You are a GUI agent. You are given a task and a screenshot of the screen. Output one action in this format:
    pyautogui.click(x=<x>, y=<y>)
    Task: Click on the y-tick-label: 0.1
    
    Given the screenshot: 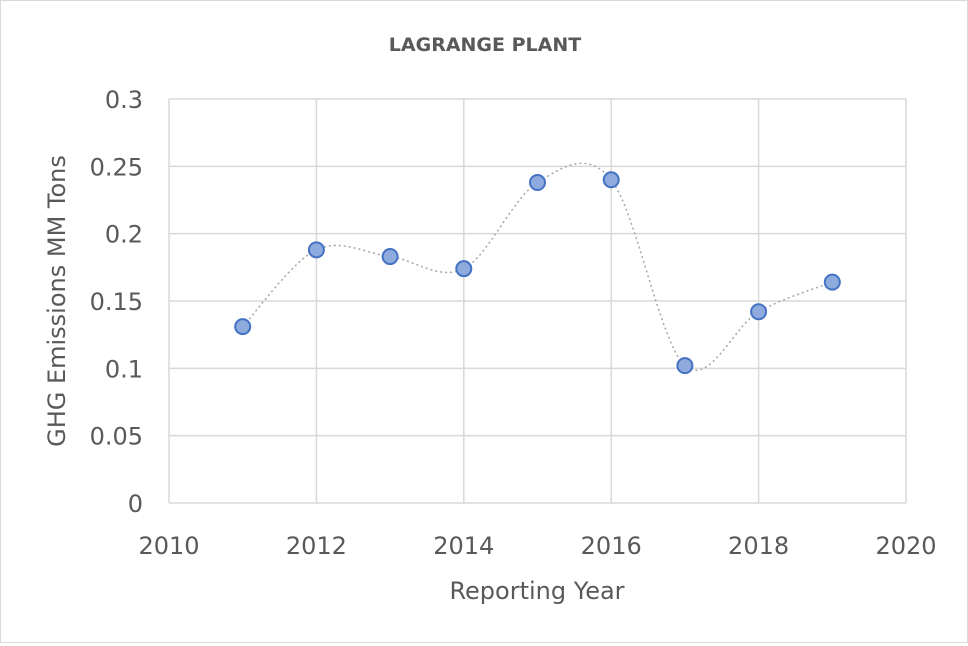 What is the action you would take?
    pyautogui.click(x=124, y=369)
    